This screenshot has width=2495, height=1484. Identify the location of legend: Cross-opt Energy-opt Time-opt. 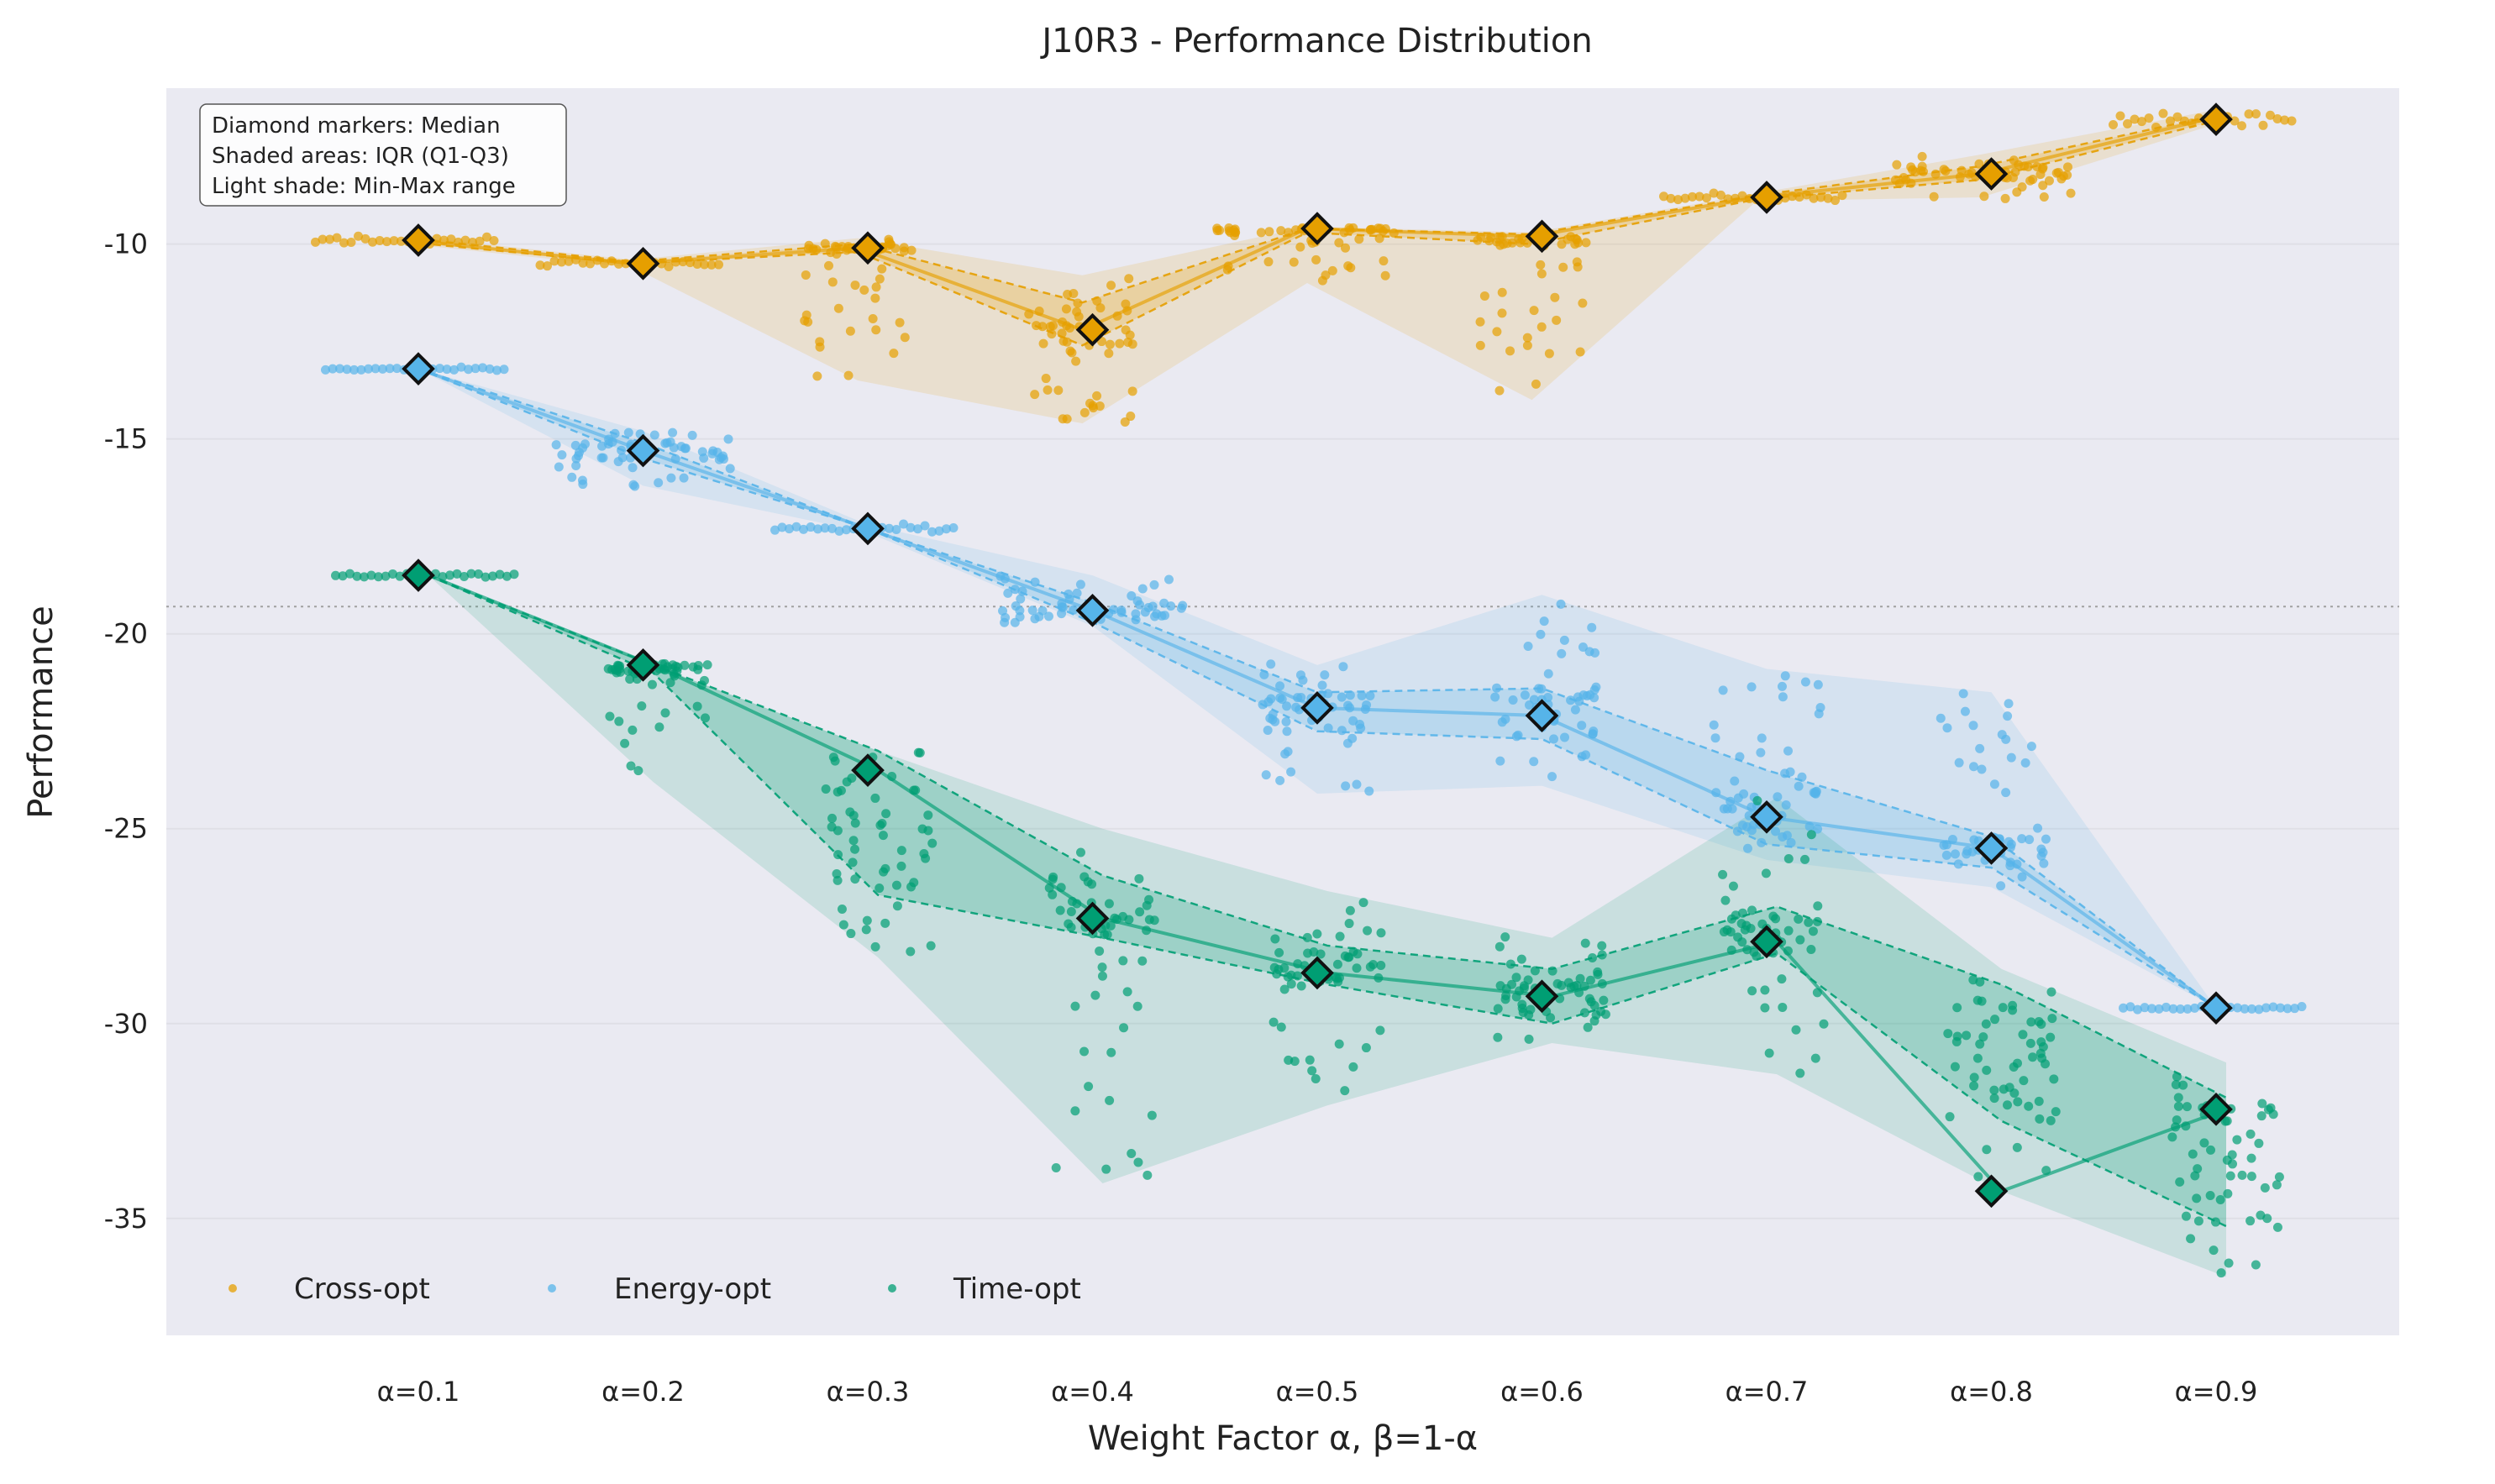
(654, 1289).